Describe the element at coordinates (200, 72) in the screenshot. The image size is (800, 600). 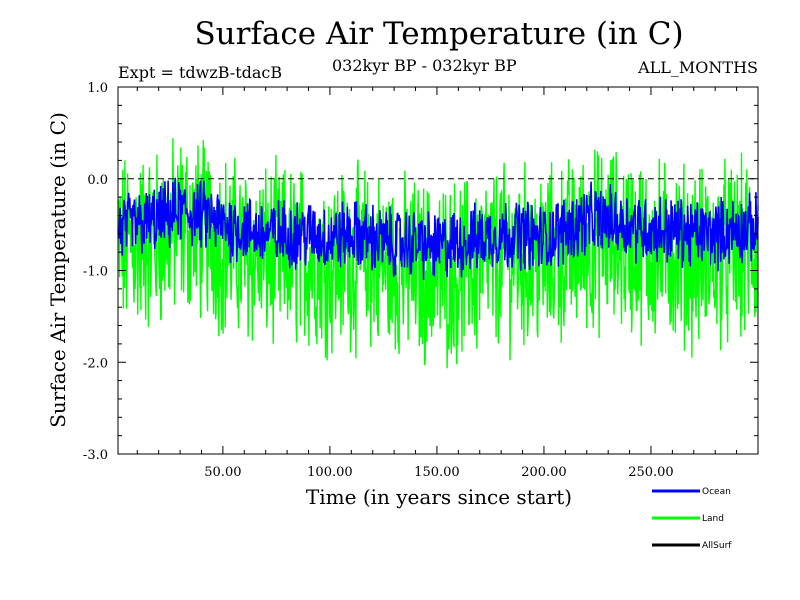
I see `experiment-label: Expt = tdwzB-tdacB` at that location.